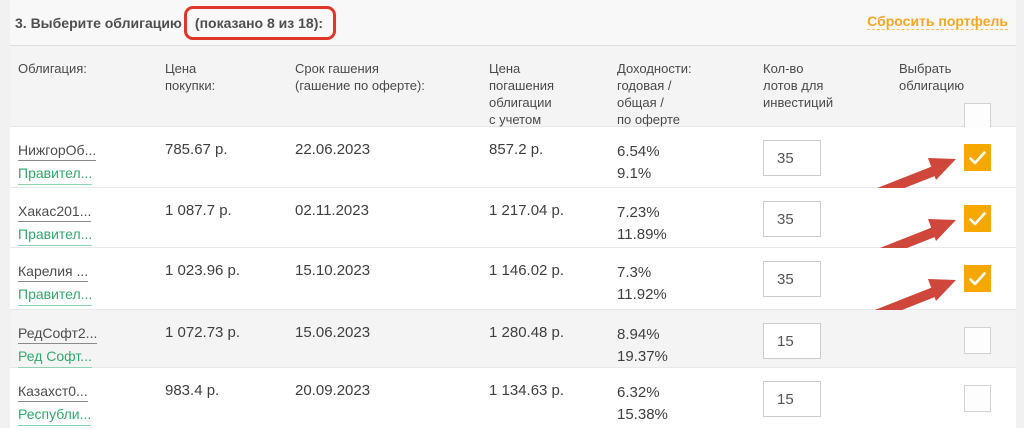 The width and height of the screenshot is (1024, 428). I want to click on yield-total-value: 19.37%, so click(642, 356).